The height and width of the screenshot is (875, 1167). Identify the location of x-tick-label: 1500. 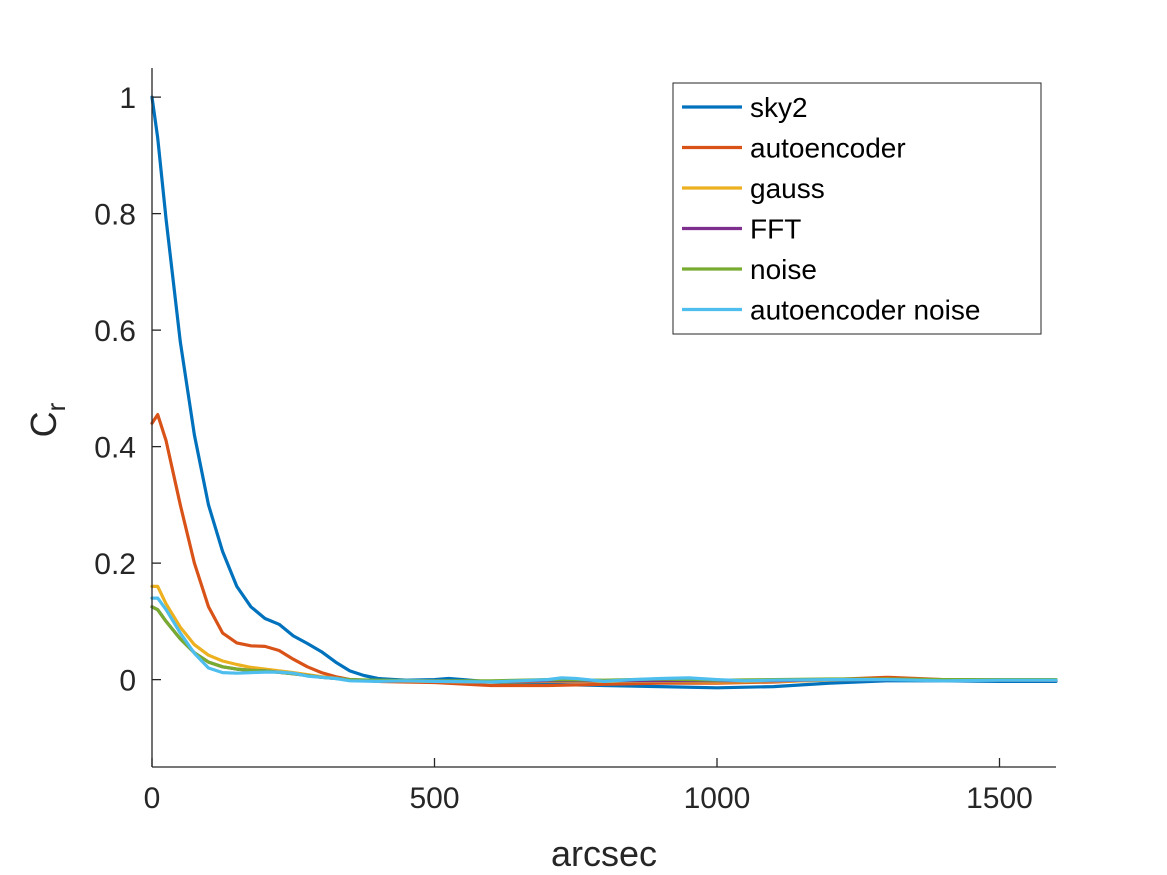
(999, 798).